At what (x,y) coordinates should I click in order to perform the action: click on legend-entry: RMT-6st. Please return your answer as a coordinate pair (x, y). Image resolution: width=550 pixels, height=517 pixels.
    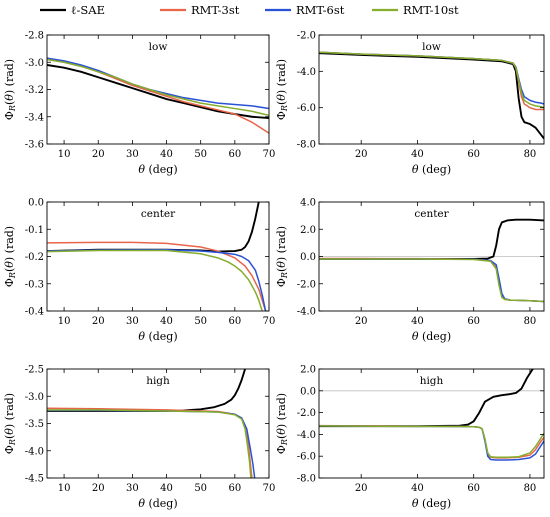
    Looking at the image, I should click on (305, 10).